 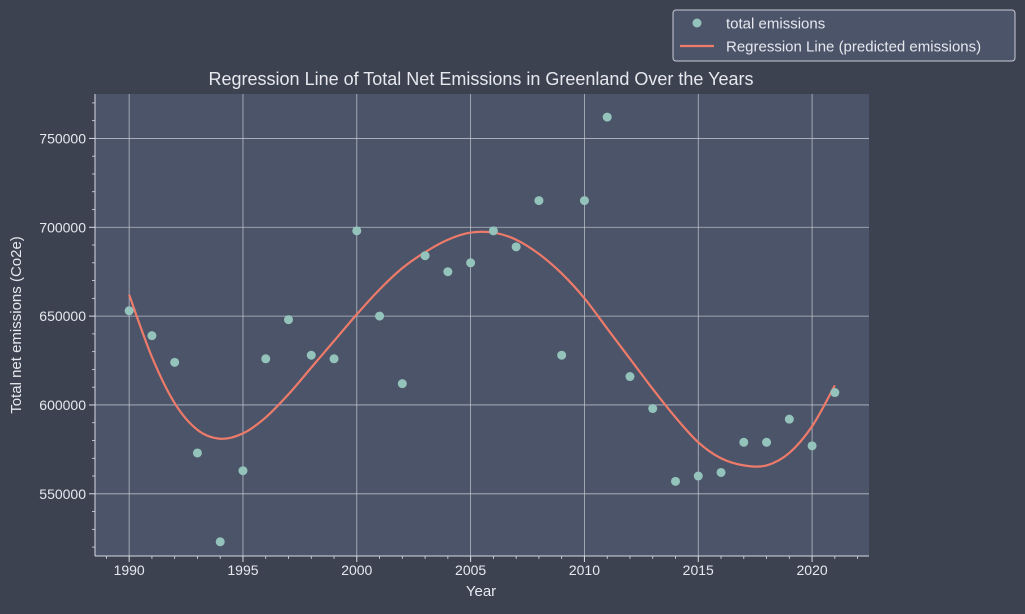 What do you see at coordinates (481, 591) in the screenshot?
I see `x-axis-label: Year` at bounding box center [481, 591].